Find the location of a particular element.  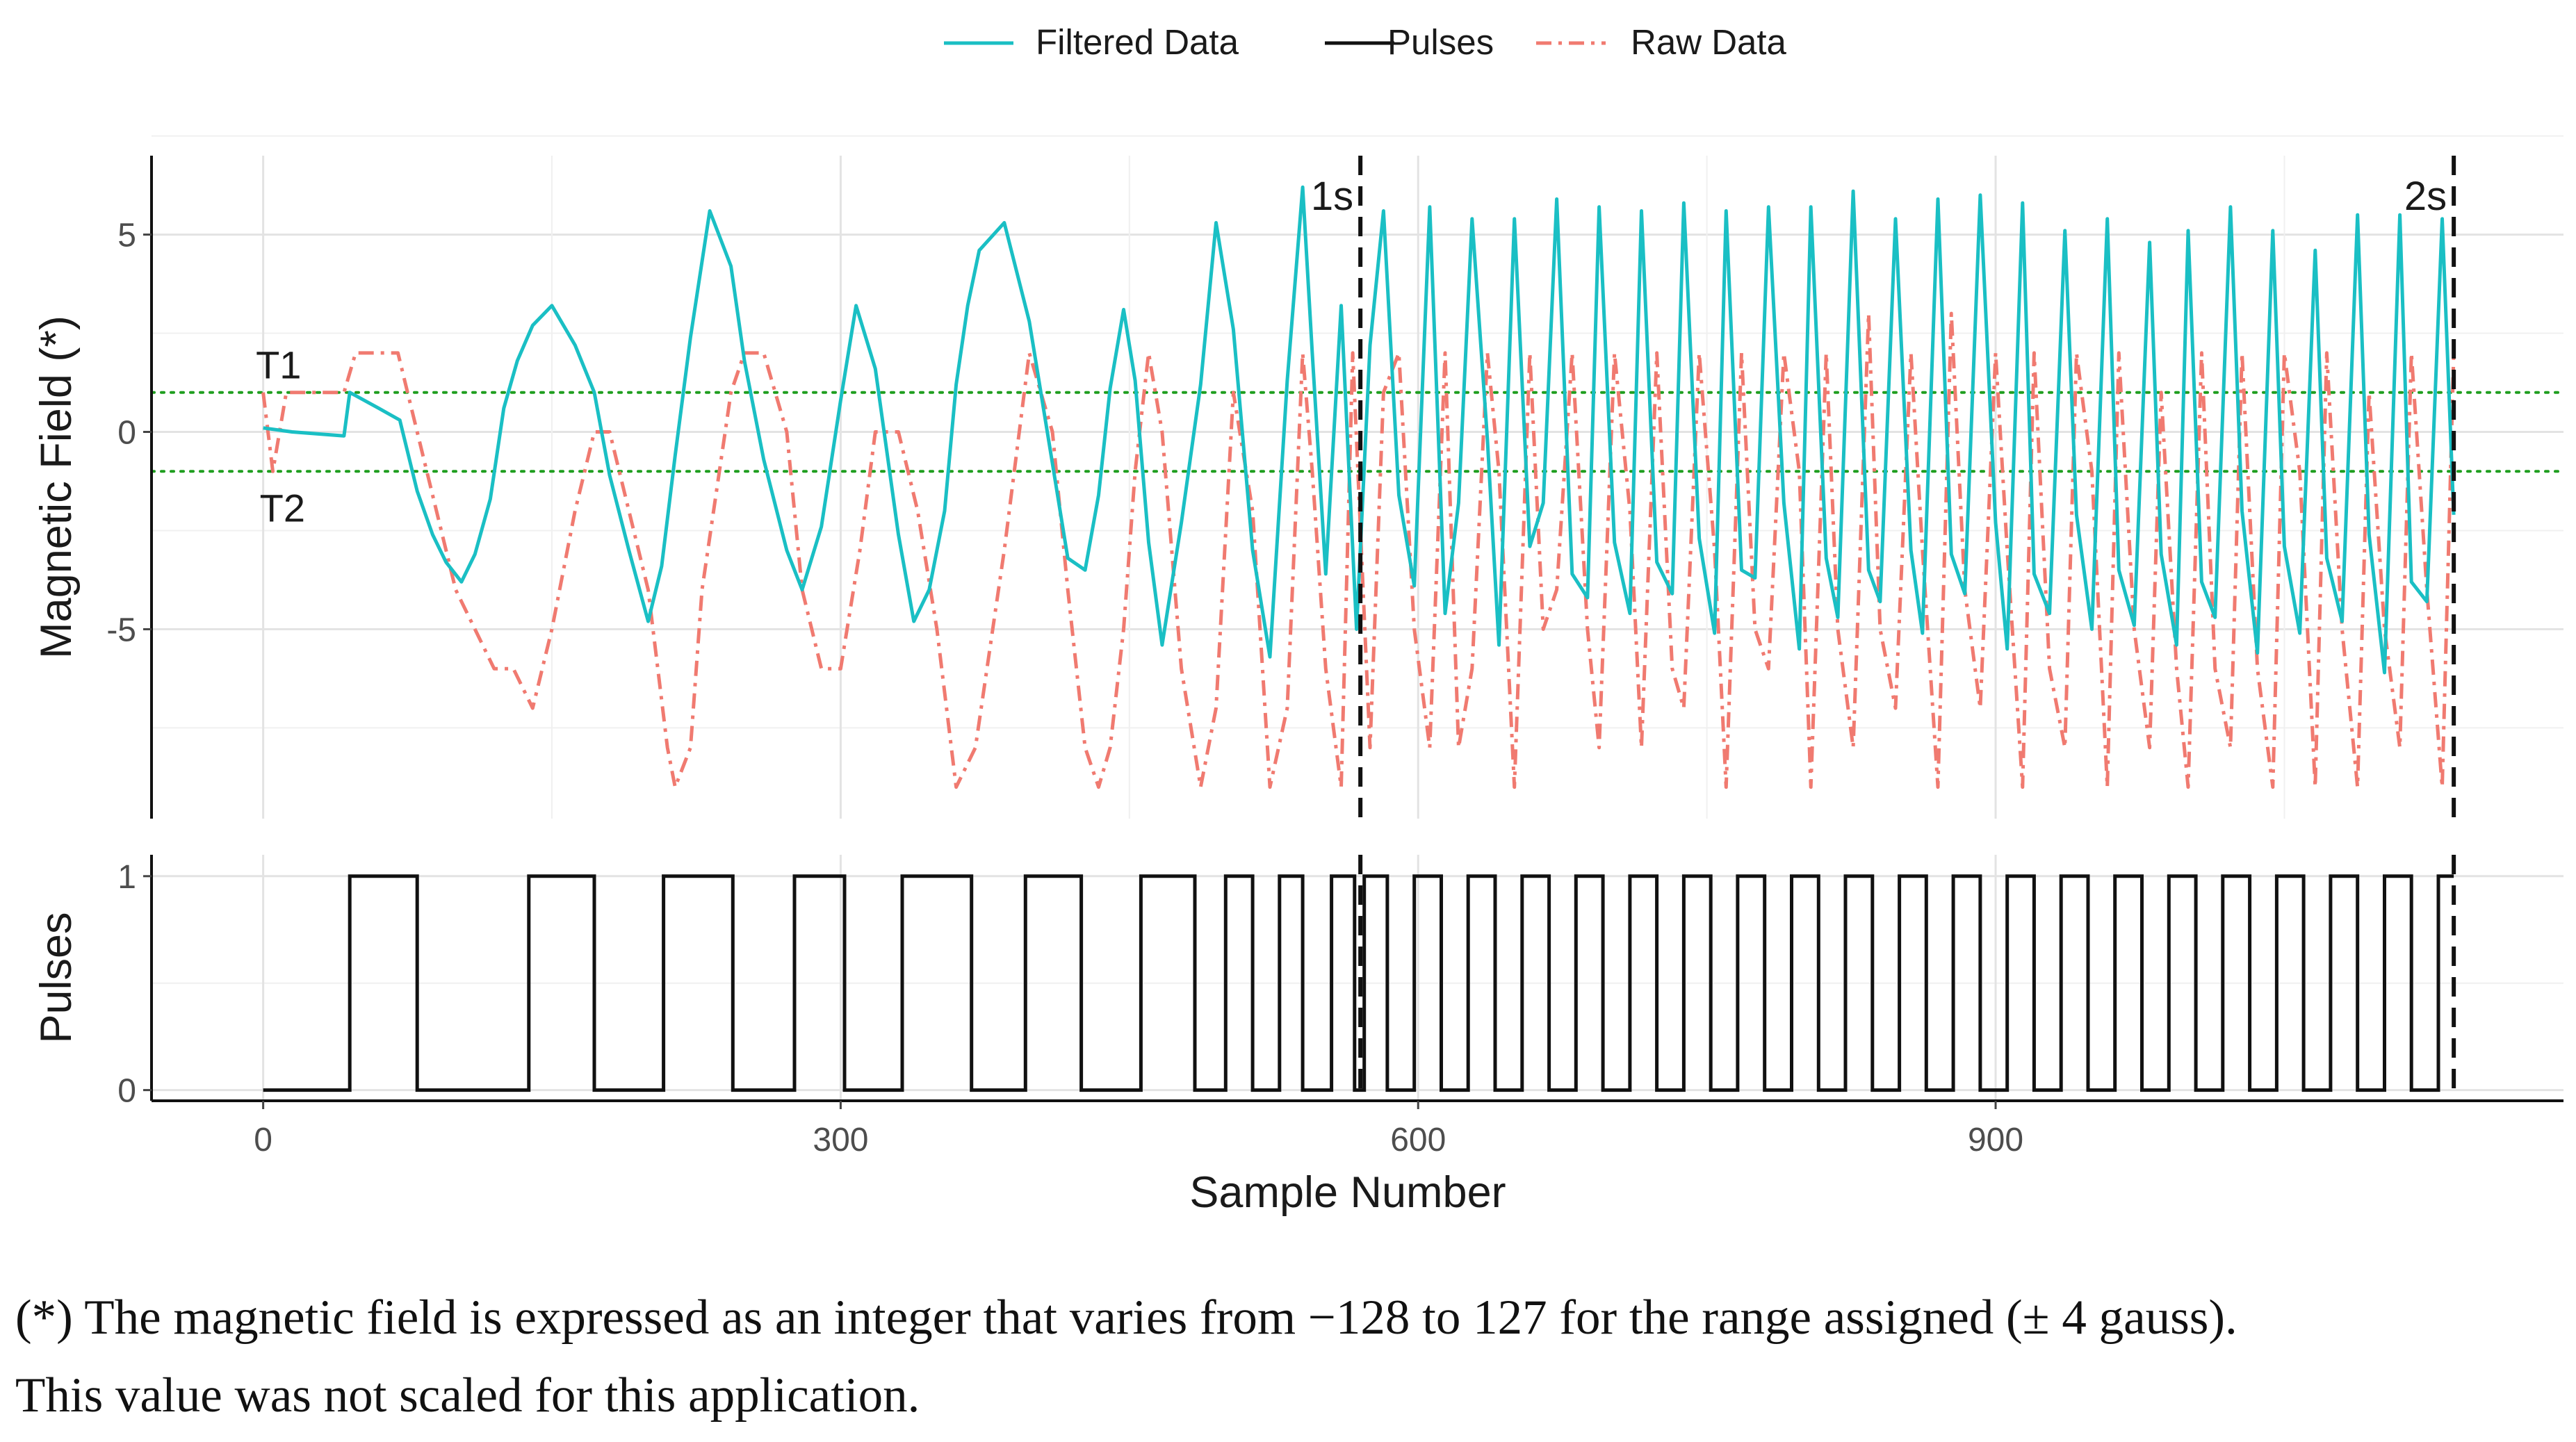

bottom-ytick-label-2: 0 is located at coordinates (126, 1091).